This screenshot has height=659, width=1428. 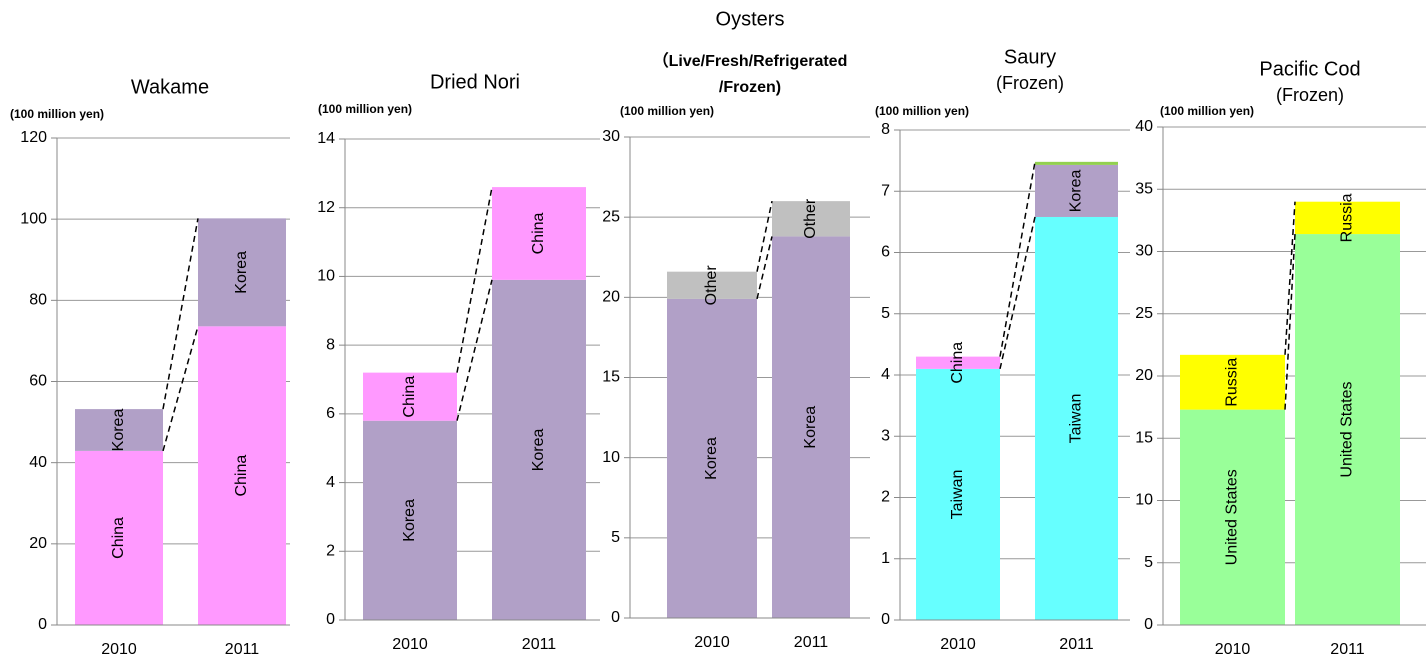 I want to click on chart-title: Wakame, so click(x=170, y=87).